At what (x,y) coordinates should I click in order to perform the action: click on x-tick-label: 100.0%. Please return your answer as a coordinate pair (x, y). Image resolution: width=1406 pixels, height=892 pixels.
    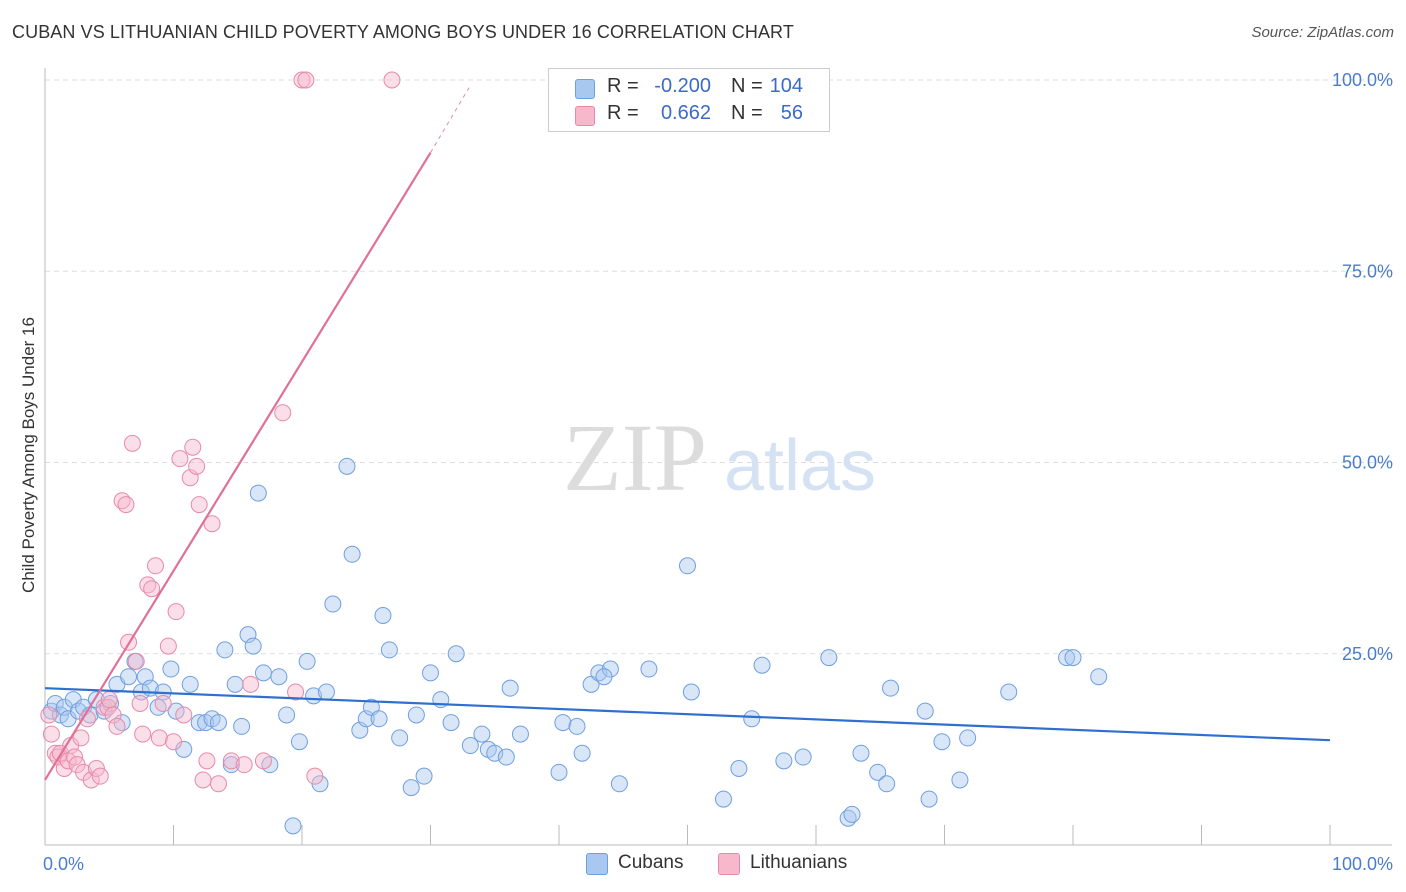
    Looking at the image, I should click on (1362, 864).